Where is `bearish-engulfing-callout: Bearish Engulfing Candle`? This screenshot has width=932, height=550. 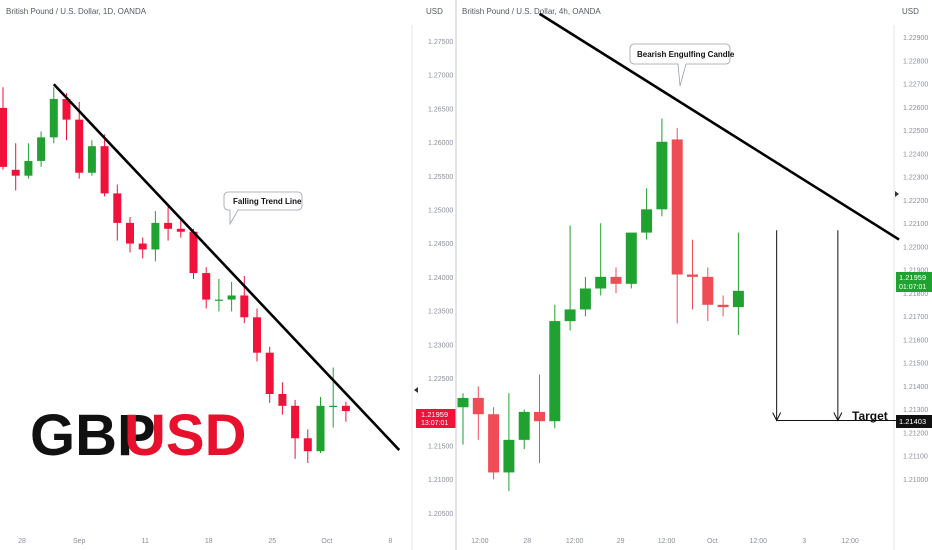
bearish-engulfing-callout: Bearish Engulfing Candle is located at coordinates (682, 65).